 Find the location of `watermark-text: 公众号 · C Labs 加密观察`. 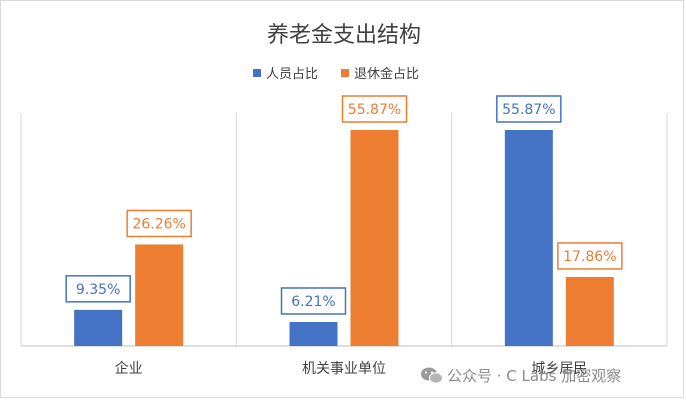

watermark-text: 公众号 · C Labs 加密观察 is located at coordinates (534, 376).